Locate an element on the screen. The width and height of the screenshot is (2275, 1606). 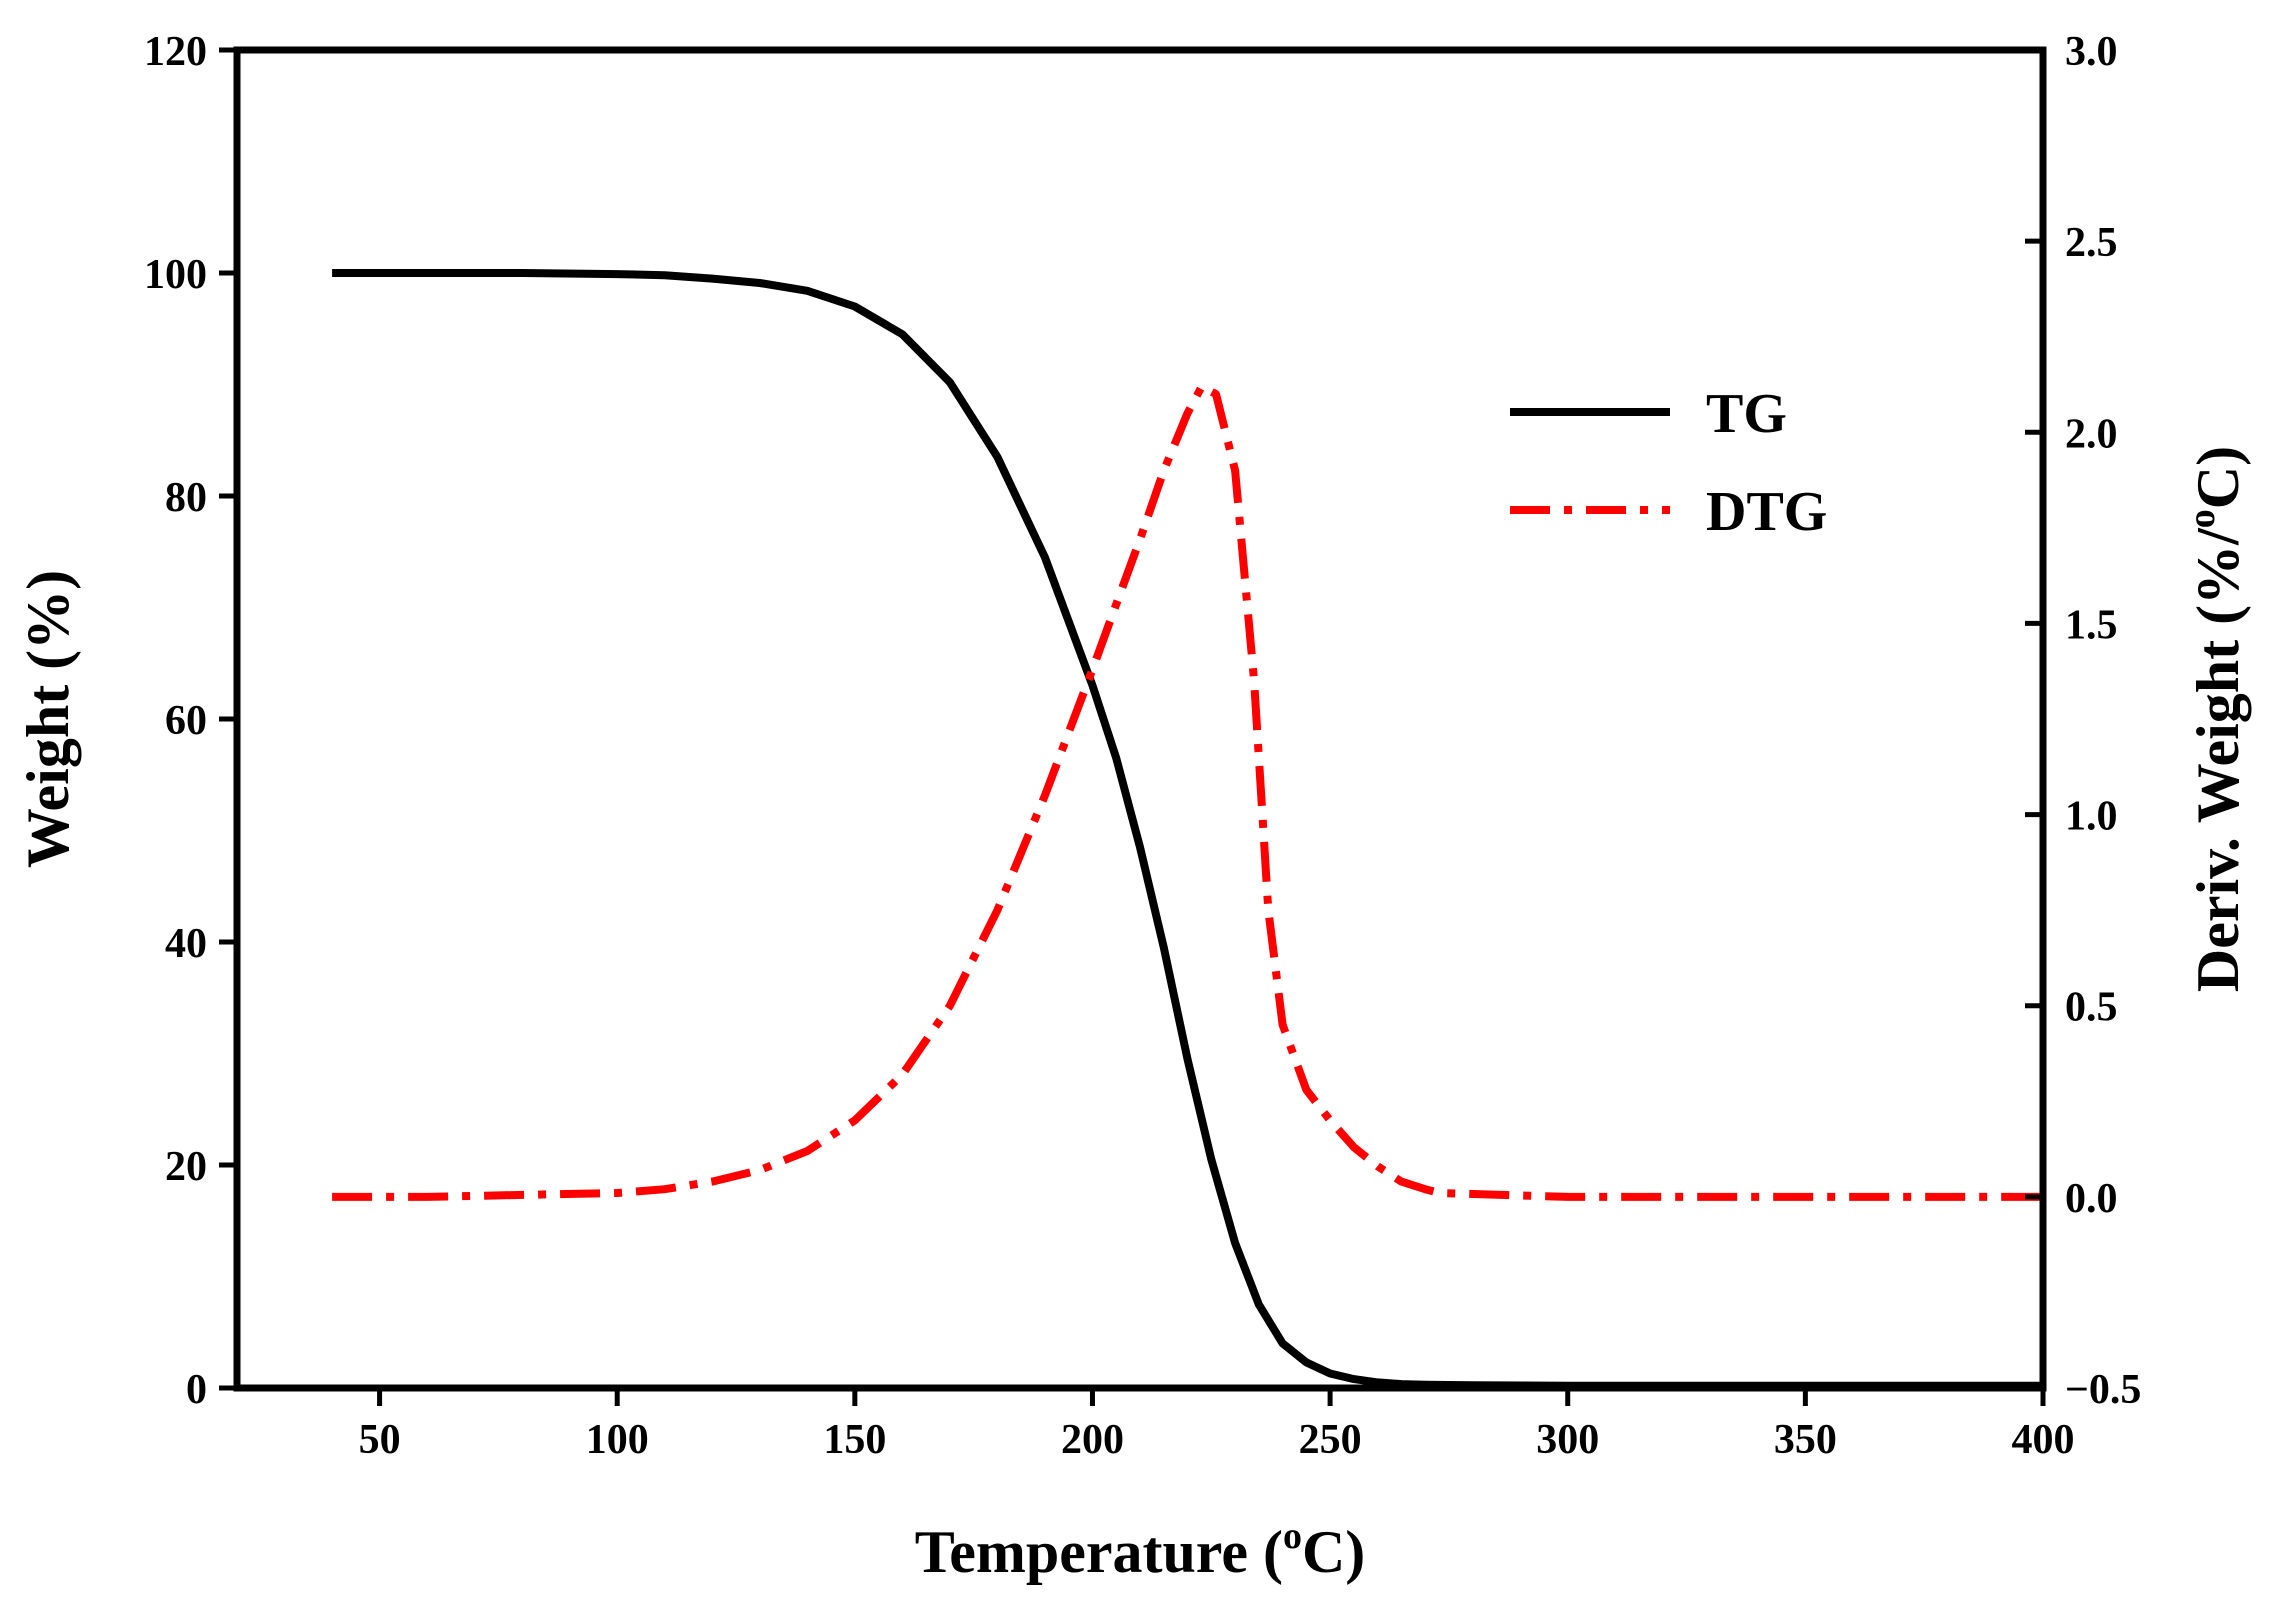
y-right-tick-label: 1.0 is located at coordinates (2091, 817).